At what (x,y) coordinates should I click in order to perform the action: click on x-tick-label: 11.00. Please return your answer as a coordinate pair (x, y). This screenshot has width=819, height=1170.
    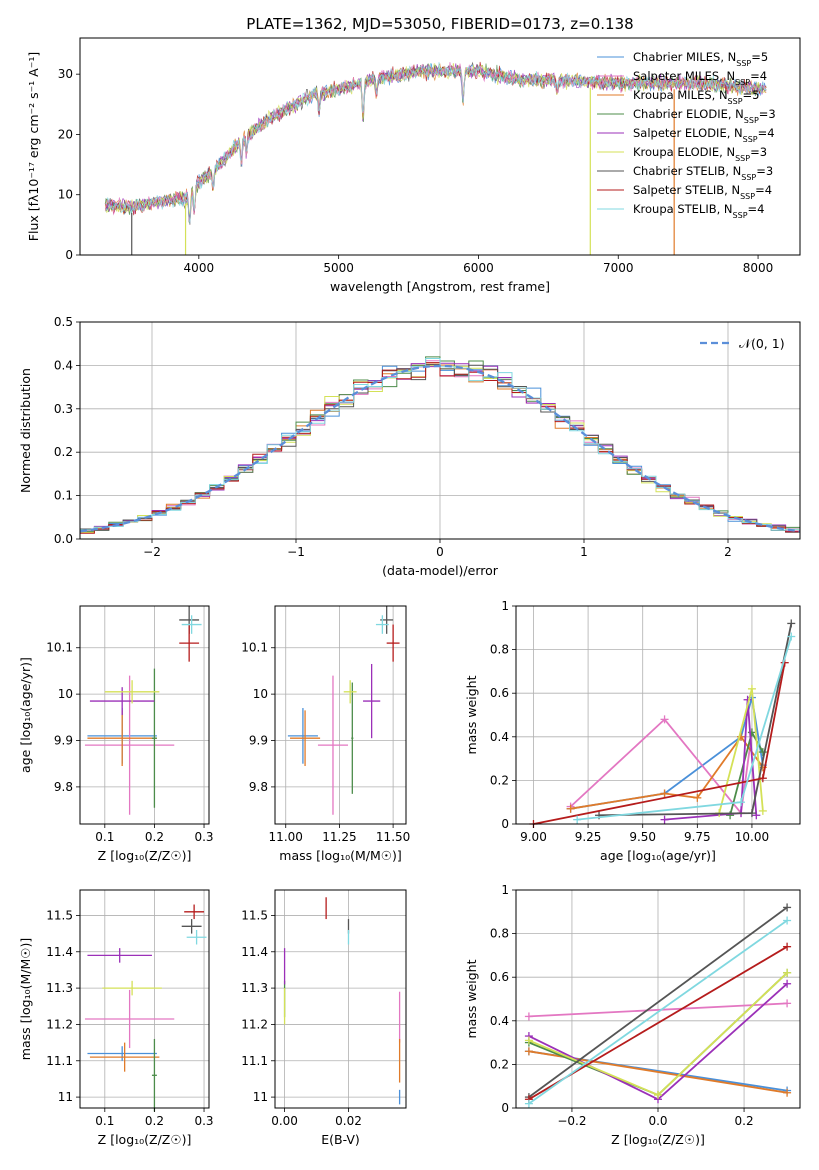
    Looking at the image, I should click on (286, 837).